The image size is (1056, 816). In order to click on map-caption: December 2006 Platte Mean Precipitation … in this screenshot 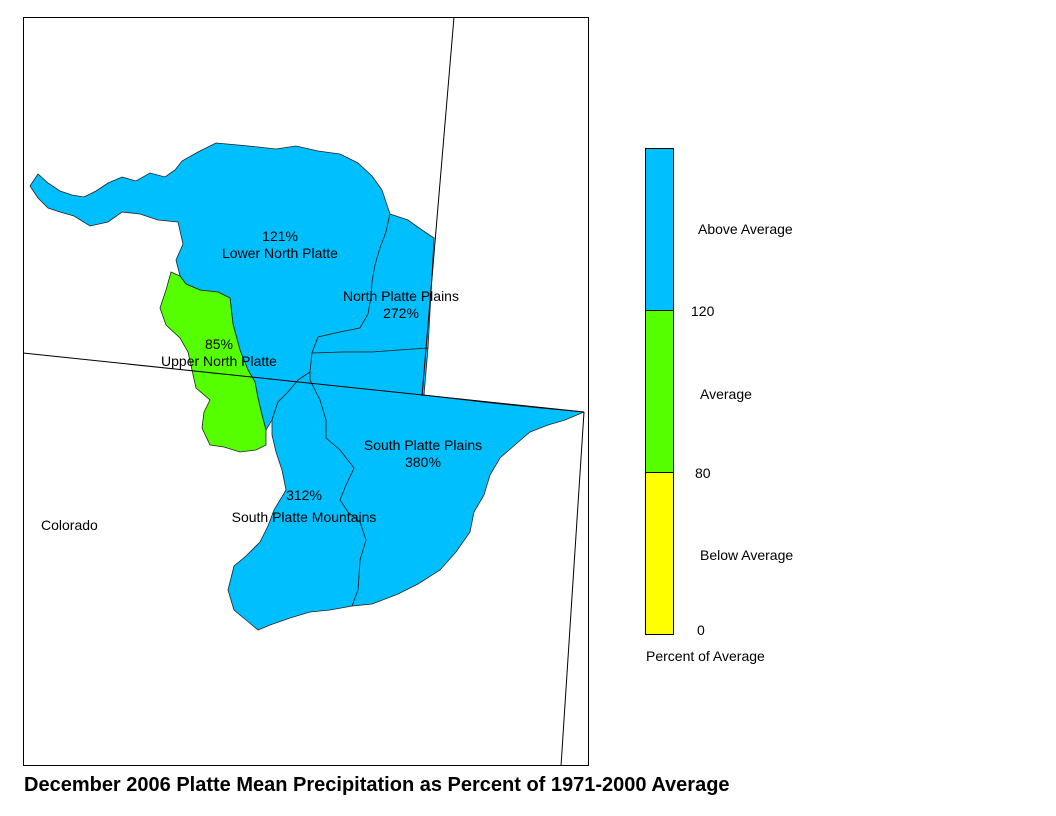, I will do `click(377, 785)`.